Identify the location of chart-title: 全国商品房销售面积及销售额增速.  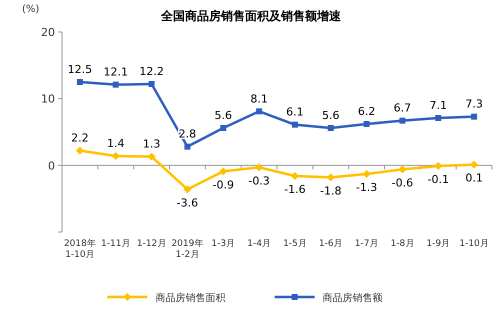
(251, 16).